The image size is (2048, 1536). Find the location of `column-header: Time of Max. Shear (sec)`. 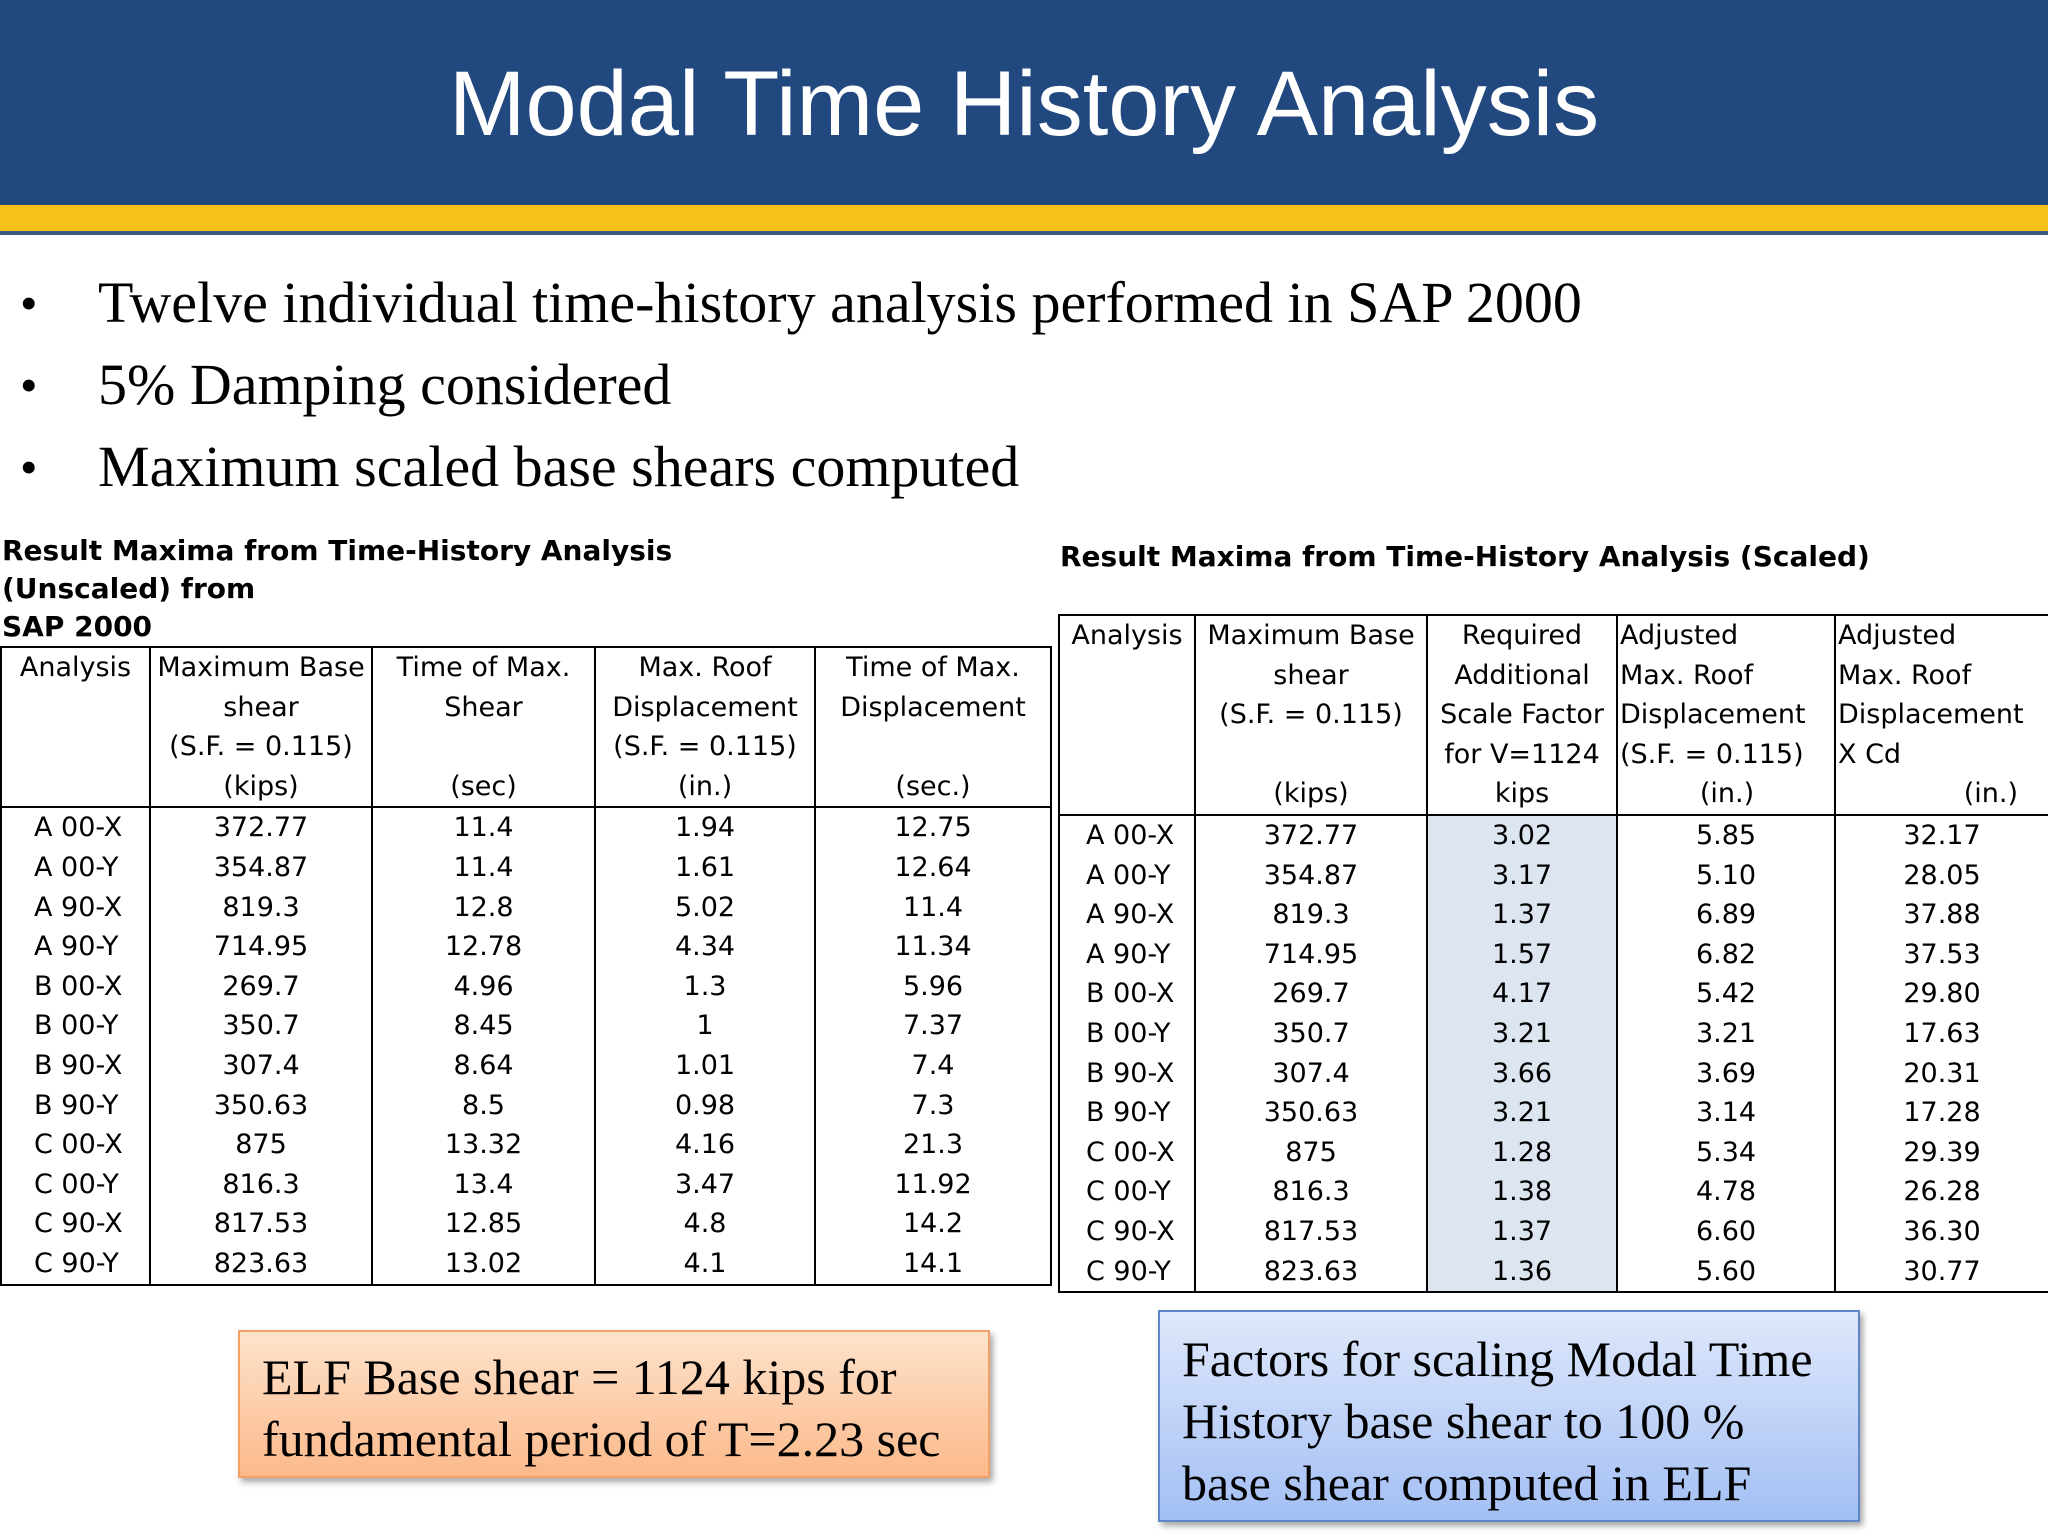

column-header: Time of Max. Shear (sec) is located at coordinates (483, 728).